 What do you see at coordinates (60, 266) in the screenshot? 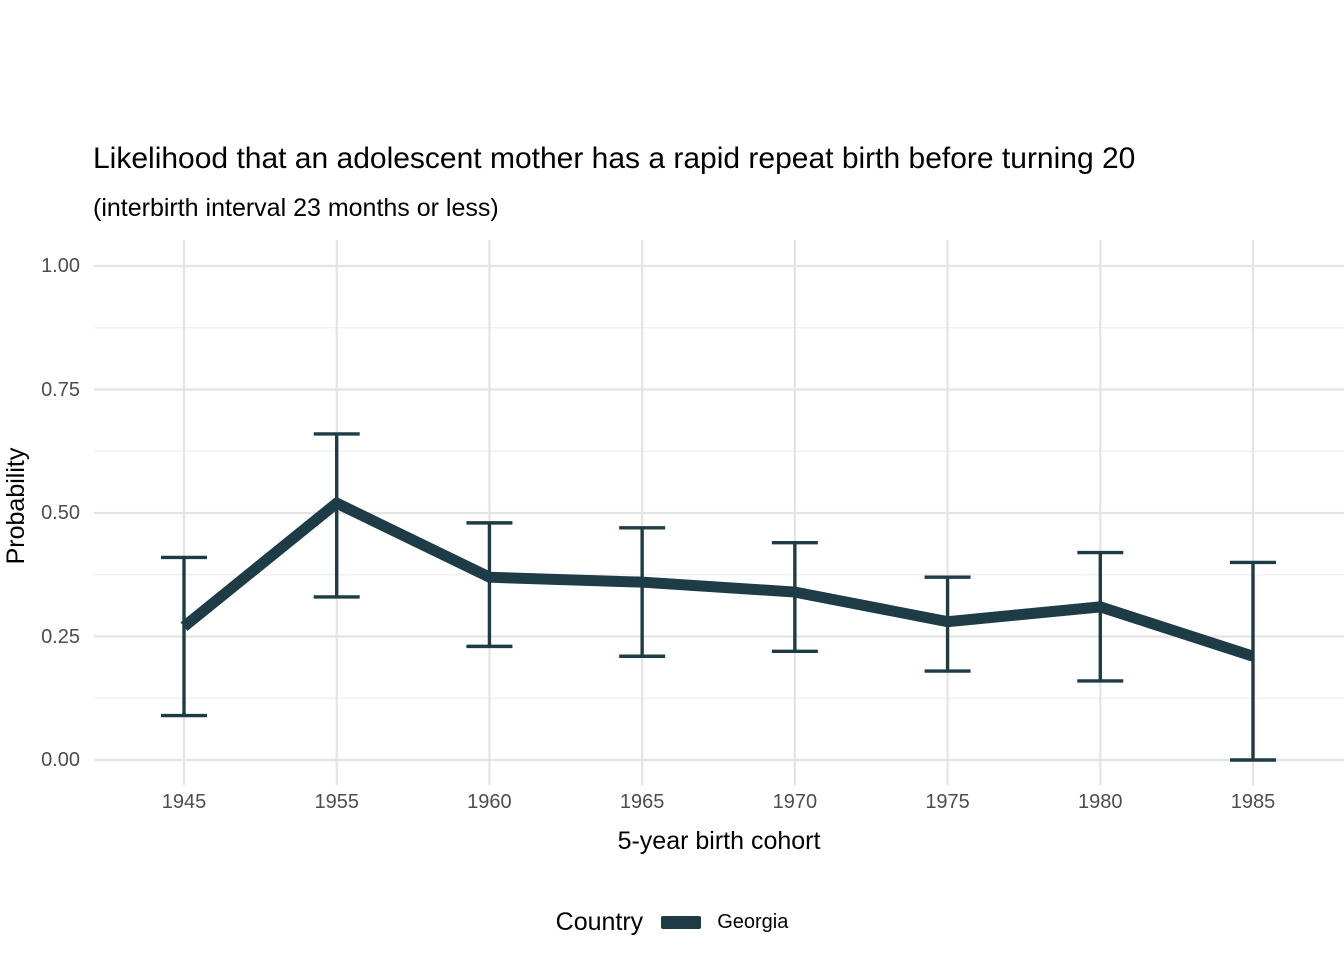
I see `y-tick-label: 1.00` at bounding box center [60, 266].